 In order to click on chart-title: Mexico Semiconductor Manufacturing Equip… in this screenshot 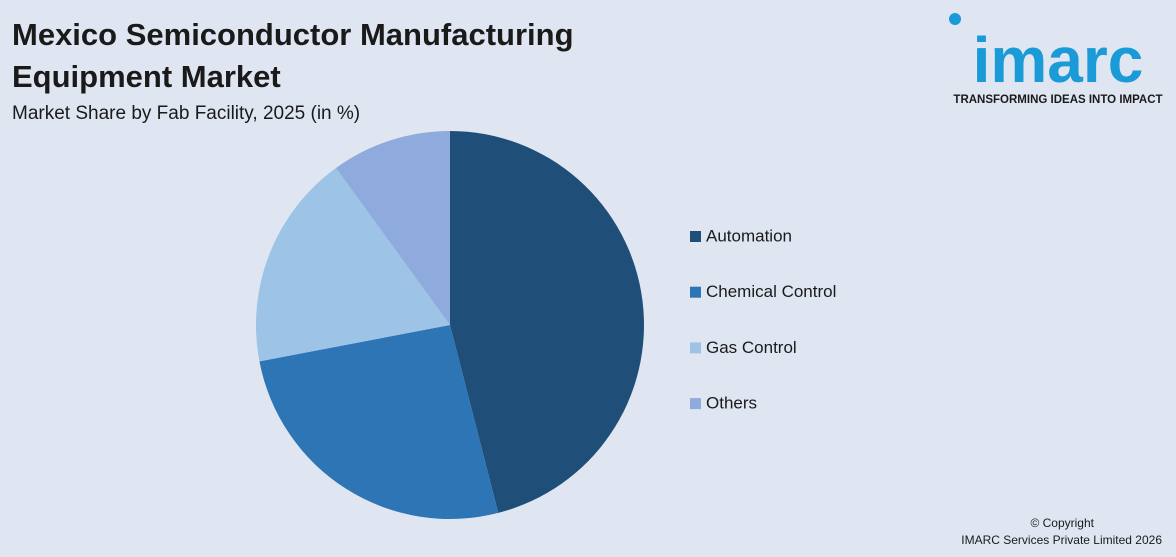, I will do `click(293, 55)`.